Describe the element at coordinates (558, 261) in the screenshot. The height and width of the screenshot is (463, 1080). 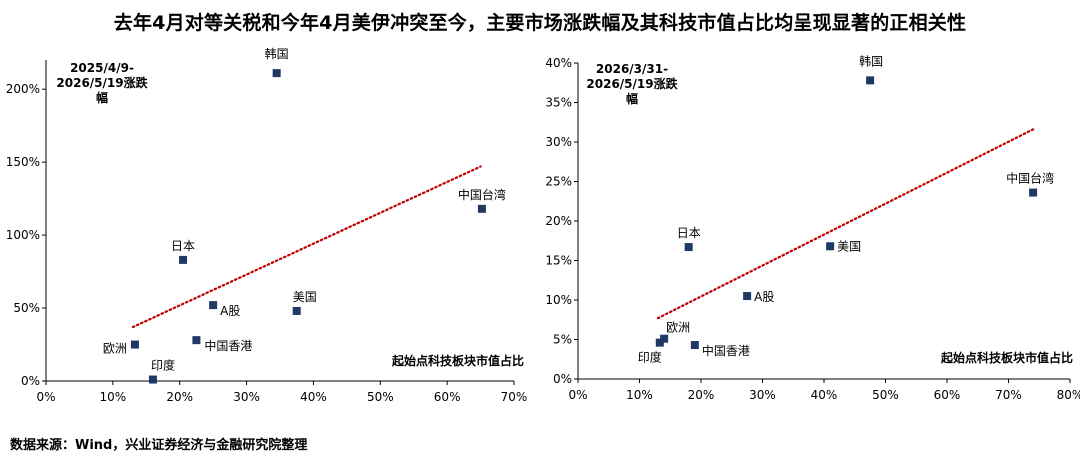
I see `y-tick-label: 15%` at that location.